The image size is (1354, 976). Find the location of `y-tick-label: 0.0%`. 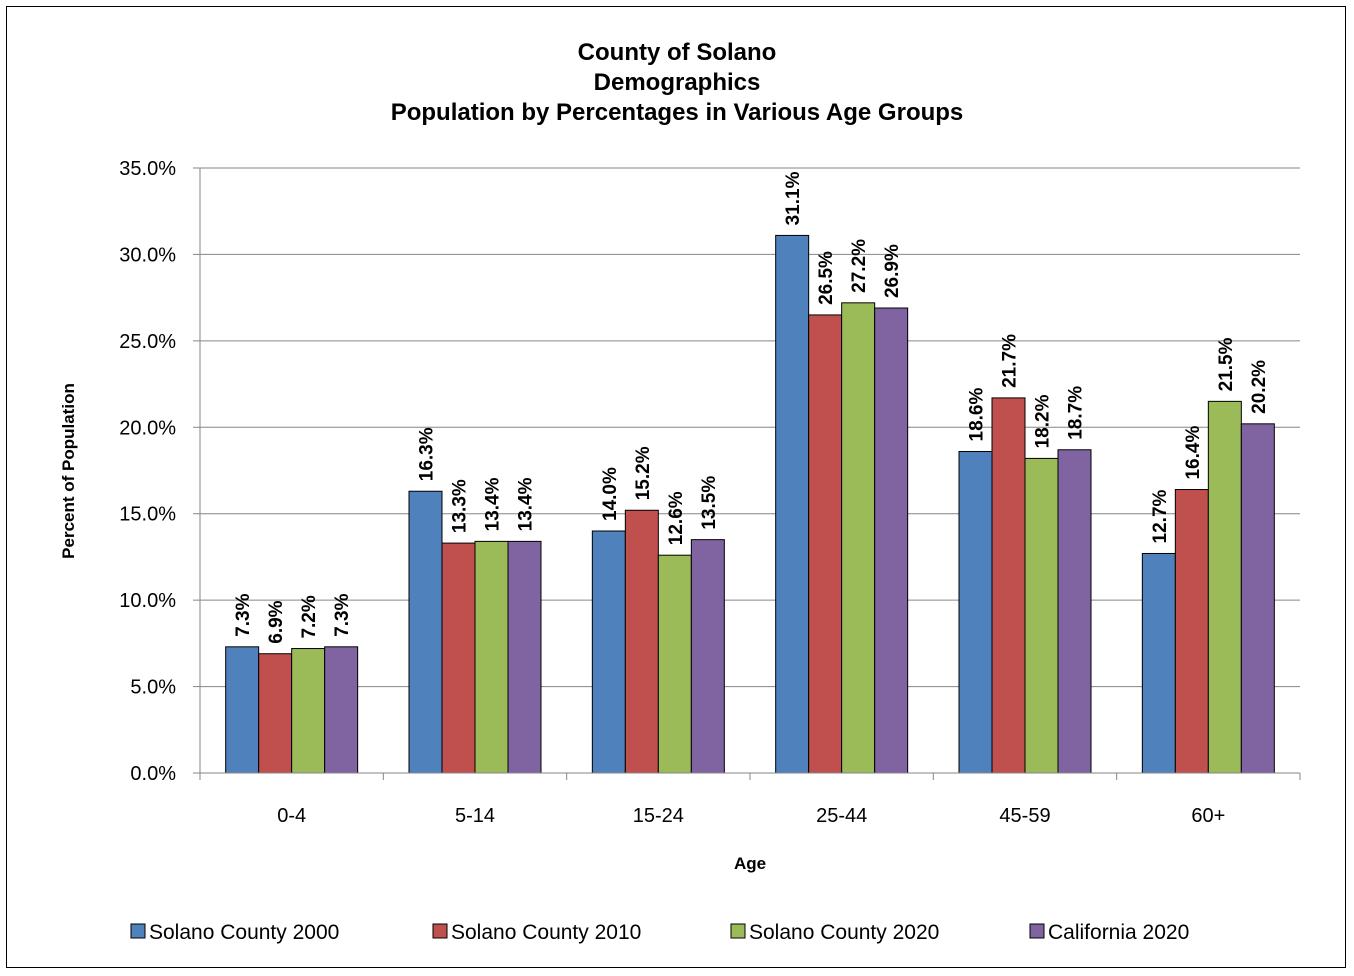

y-tick-label: 0.0% is located at coordinates (153, 774).